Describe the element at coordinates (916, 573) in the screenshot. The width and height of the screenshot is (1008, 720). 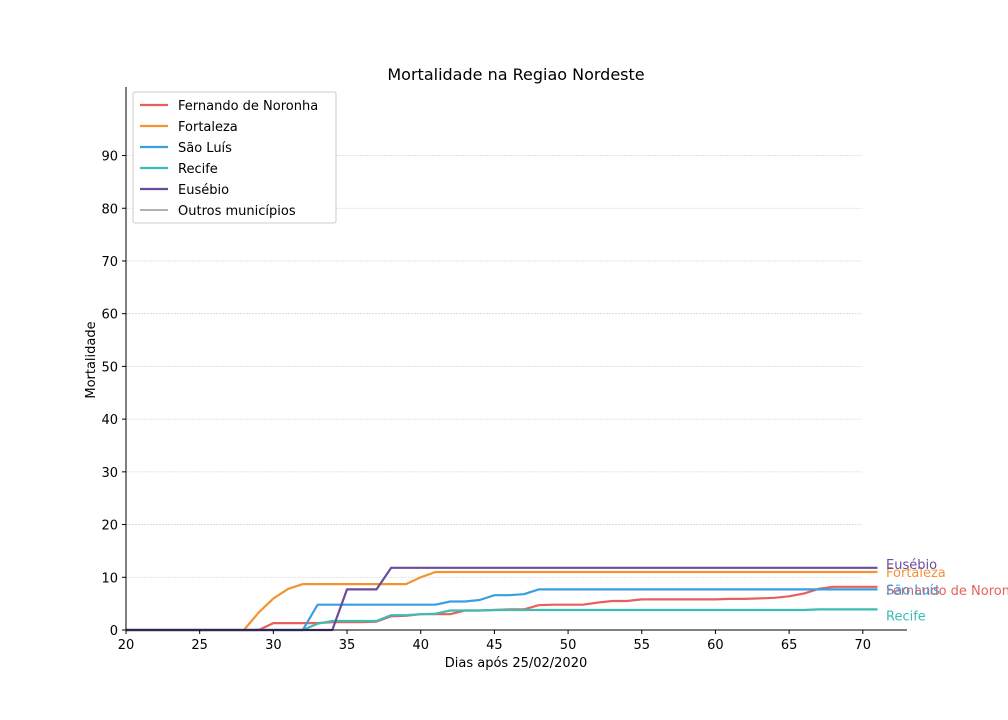
I see `end-label-1: Fortaleza` at that location.